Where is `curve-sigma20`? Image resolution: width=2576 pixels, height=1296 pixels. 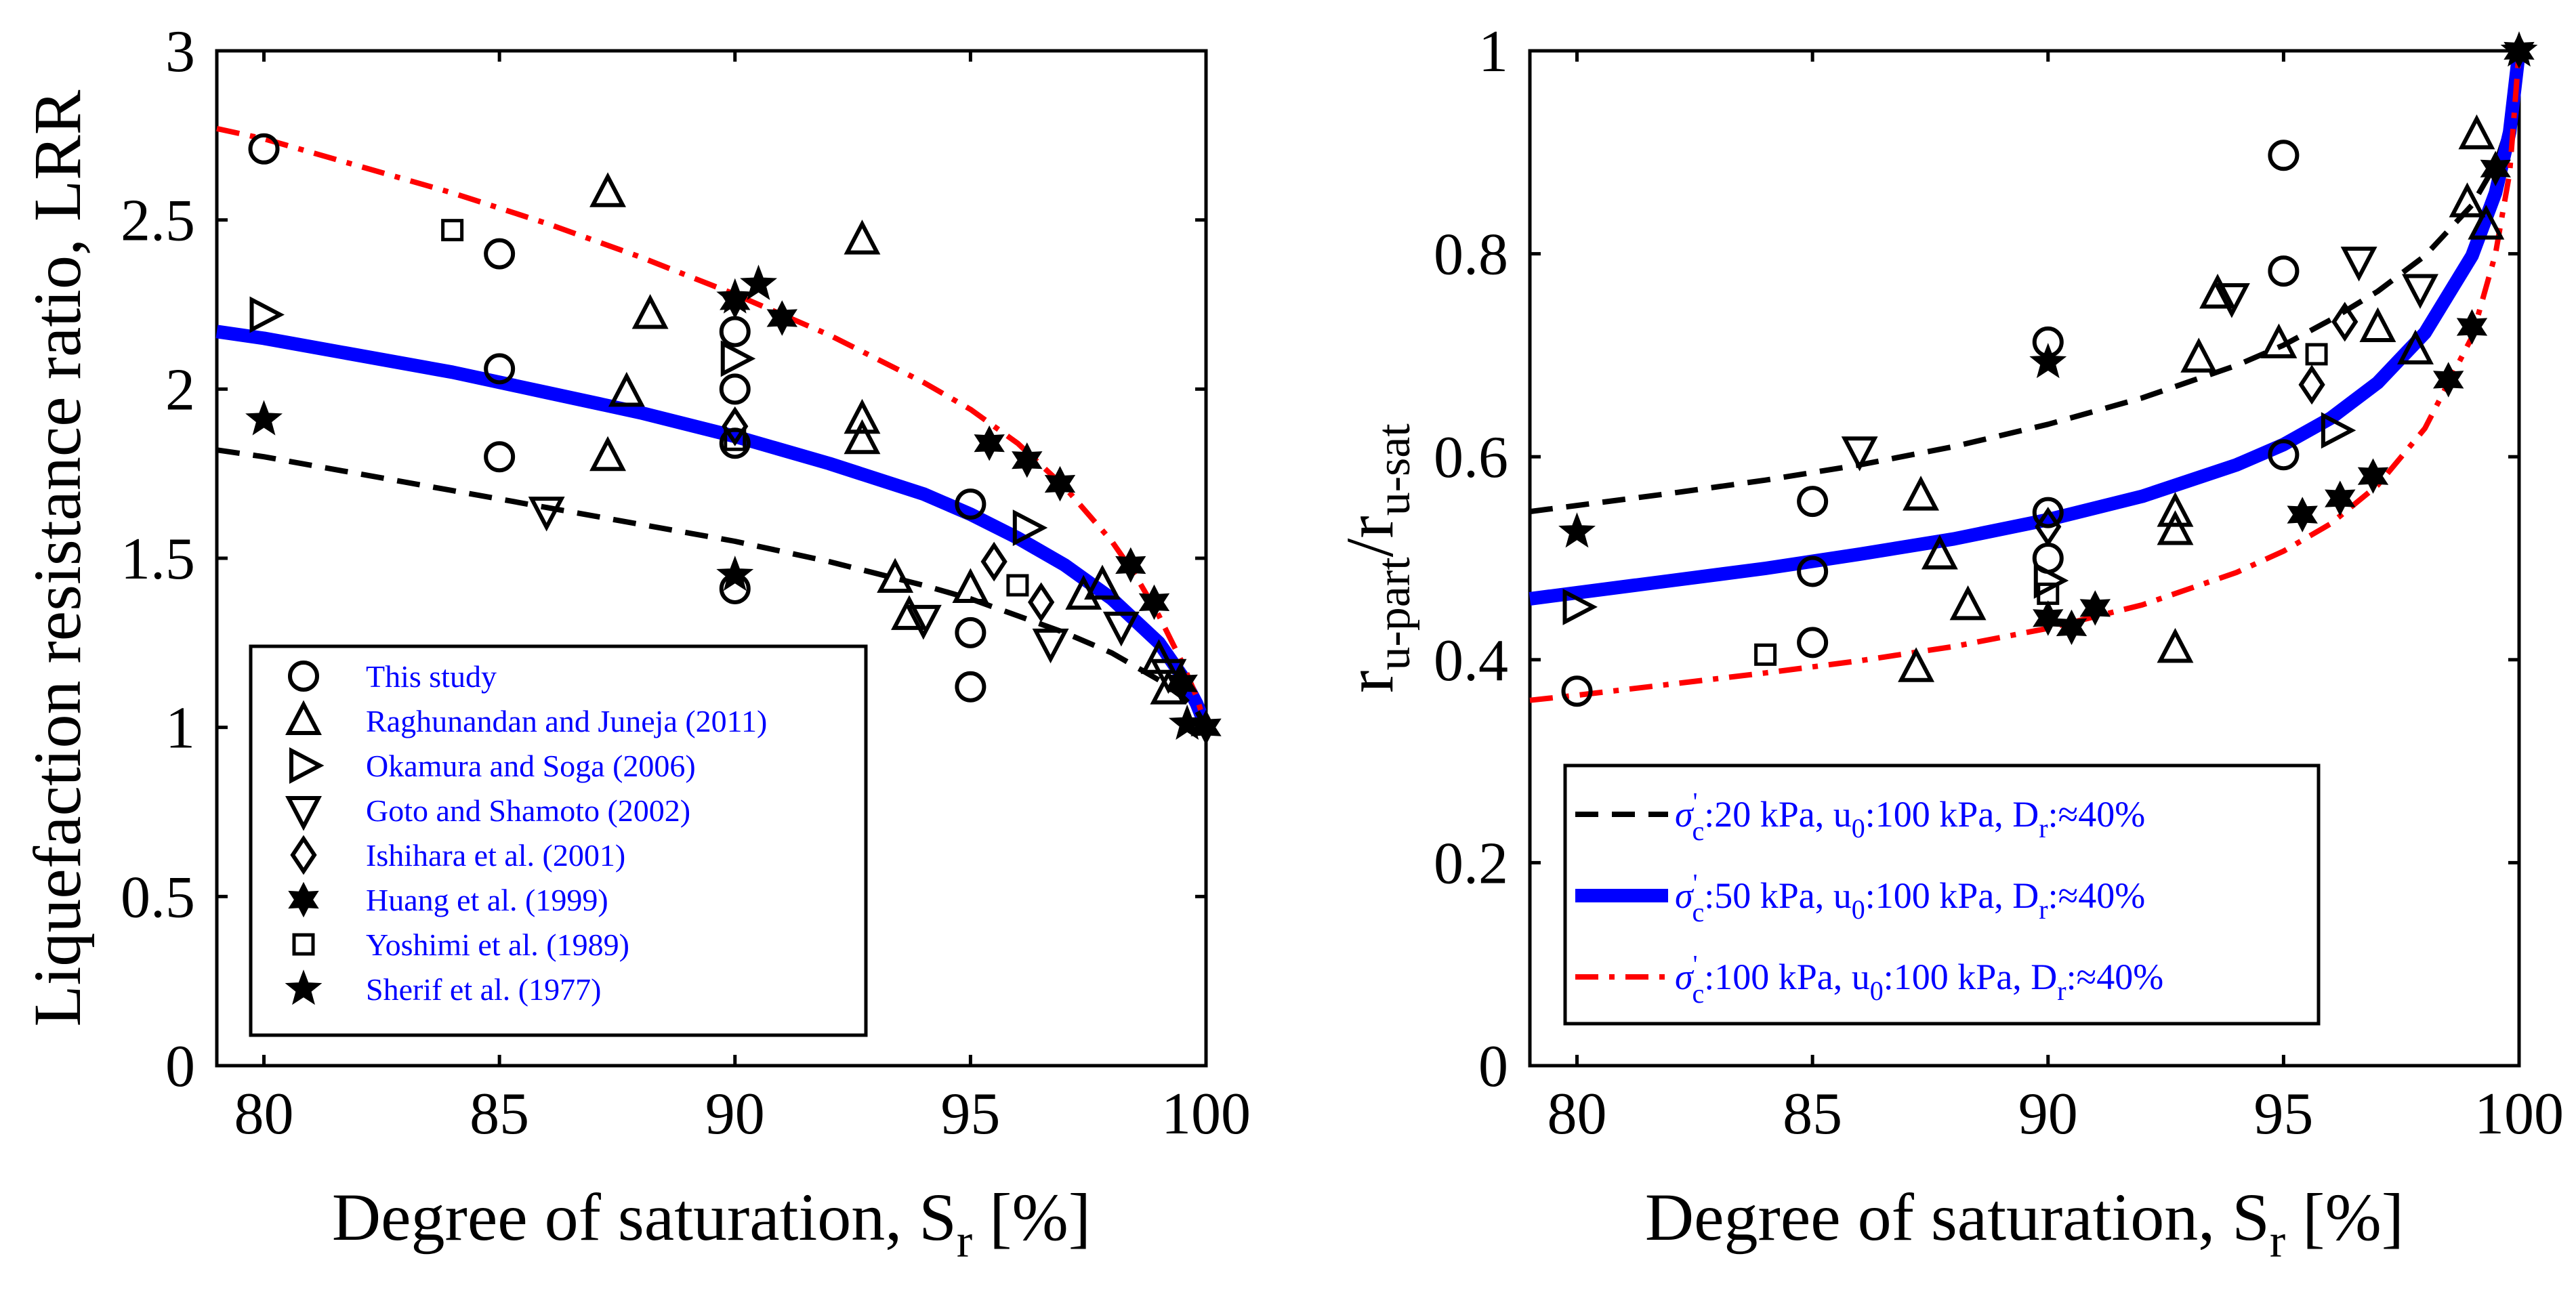 curve-sigma20 is located at coordinates (2025, 282).